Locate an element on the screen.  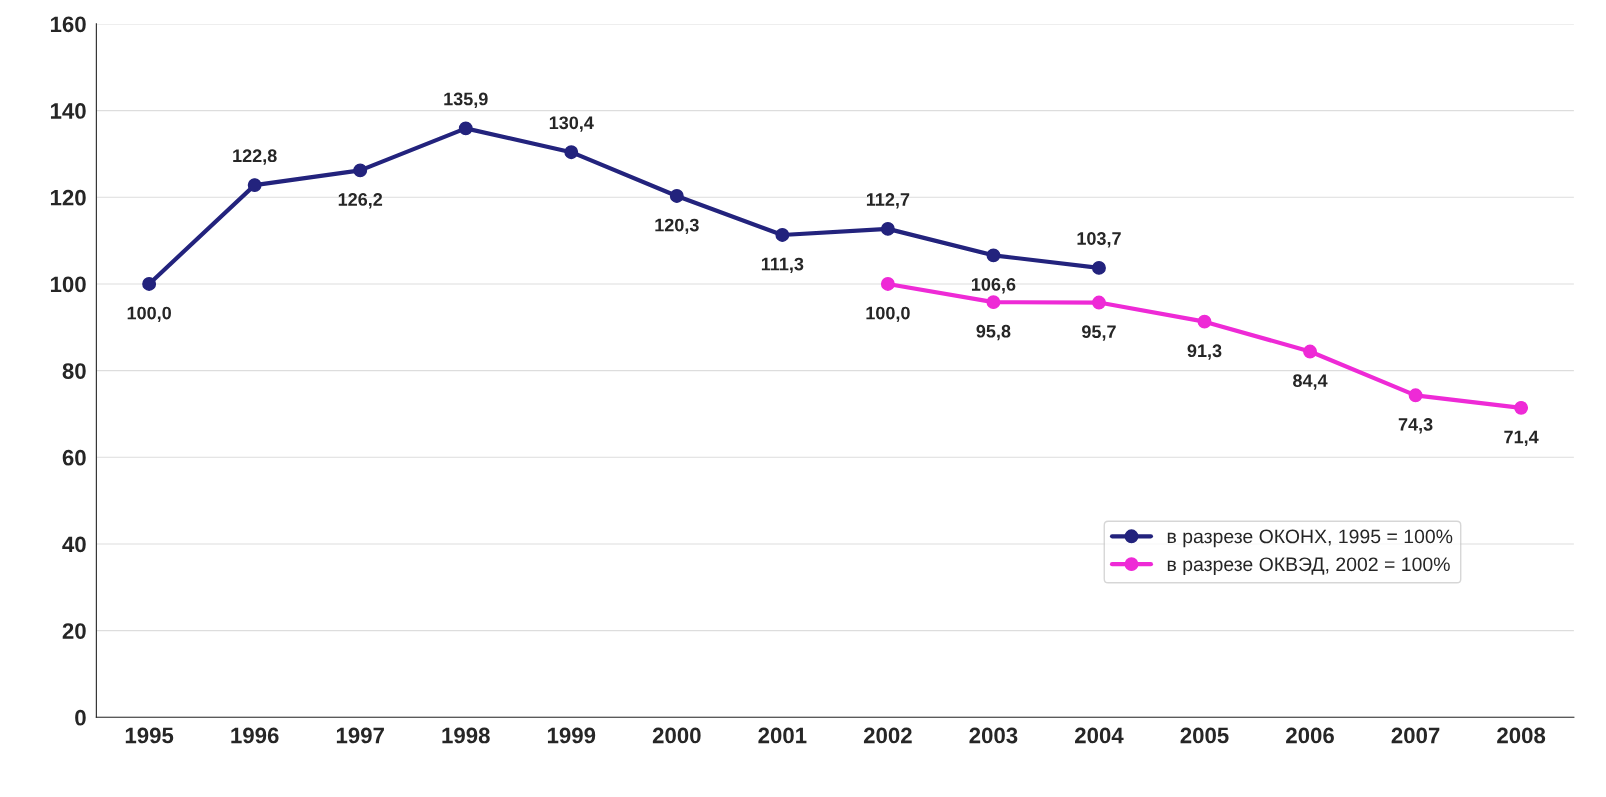
y-tick-label: 20 is located at coordinates (74, 631).